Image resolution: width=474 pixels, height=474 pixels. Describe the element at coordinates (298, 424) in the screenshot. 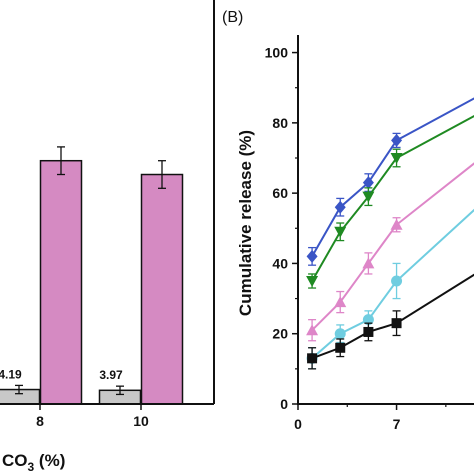

I see `x-tick-label: 0` at that location.